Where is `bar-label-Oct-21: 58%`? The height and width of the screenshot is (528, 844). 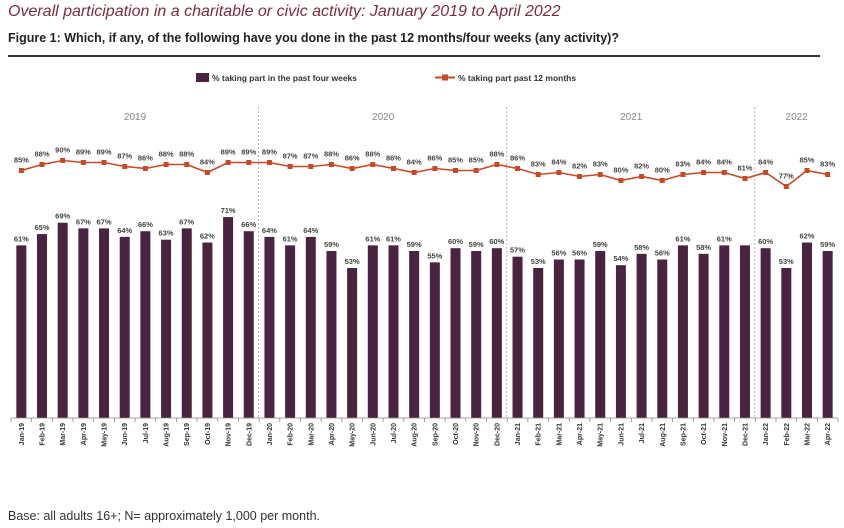 bar-label-Oct-21: 58% is located at coordinates (703, 247).